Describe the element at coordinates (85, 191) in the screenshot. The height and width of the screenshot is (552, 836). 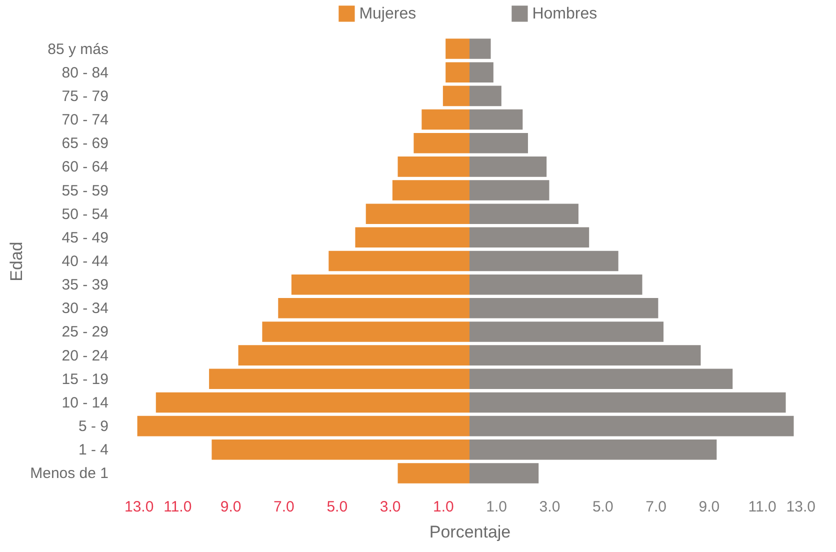
I see `y-tick-label: 55 - 59` at that location.